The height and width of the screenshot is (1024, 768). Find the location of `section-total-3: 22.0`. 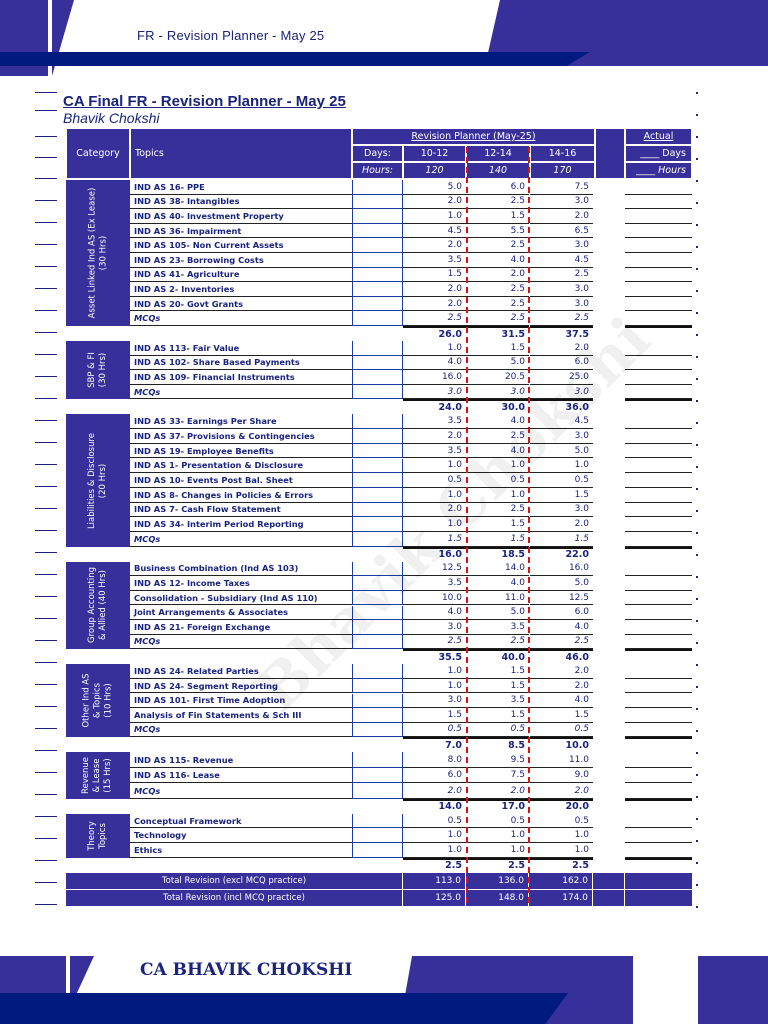

section-total-3: 22.0 is located at coordinates (561, 553).